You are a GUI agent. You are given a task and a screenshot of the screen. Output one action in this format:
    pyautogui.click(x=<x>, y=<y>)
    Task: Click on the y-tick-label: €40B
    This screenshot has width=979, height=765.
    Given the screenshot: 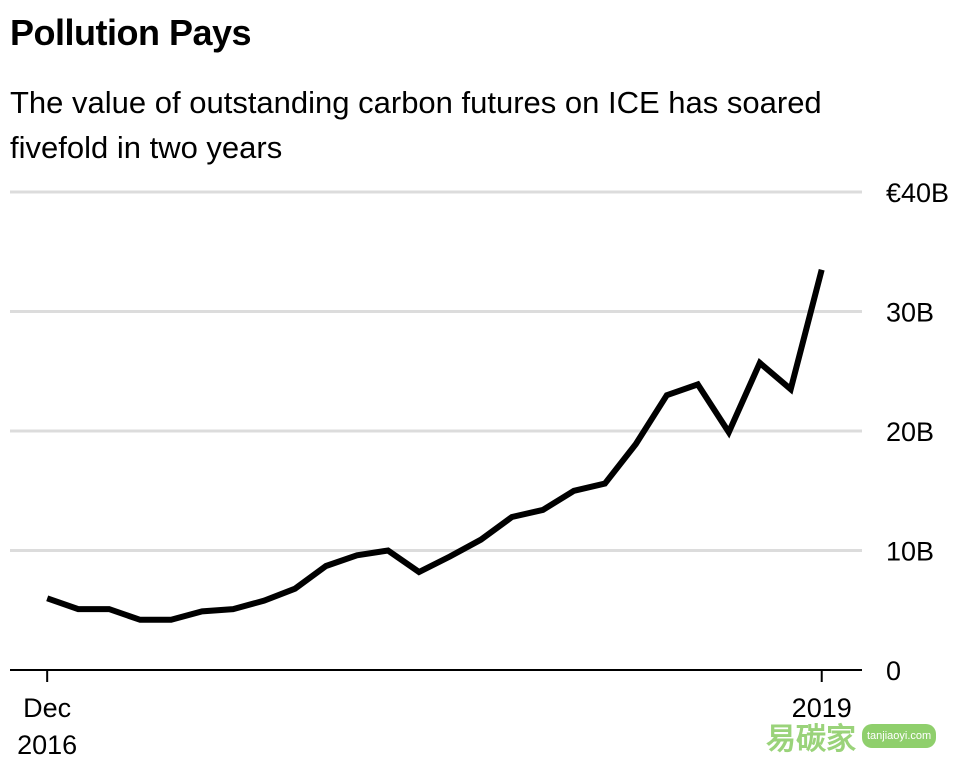 What is the action you would take?
    pyautogui.click(x=917, y=193)
    